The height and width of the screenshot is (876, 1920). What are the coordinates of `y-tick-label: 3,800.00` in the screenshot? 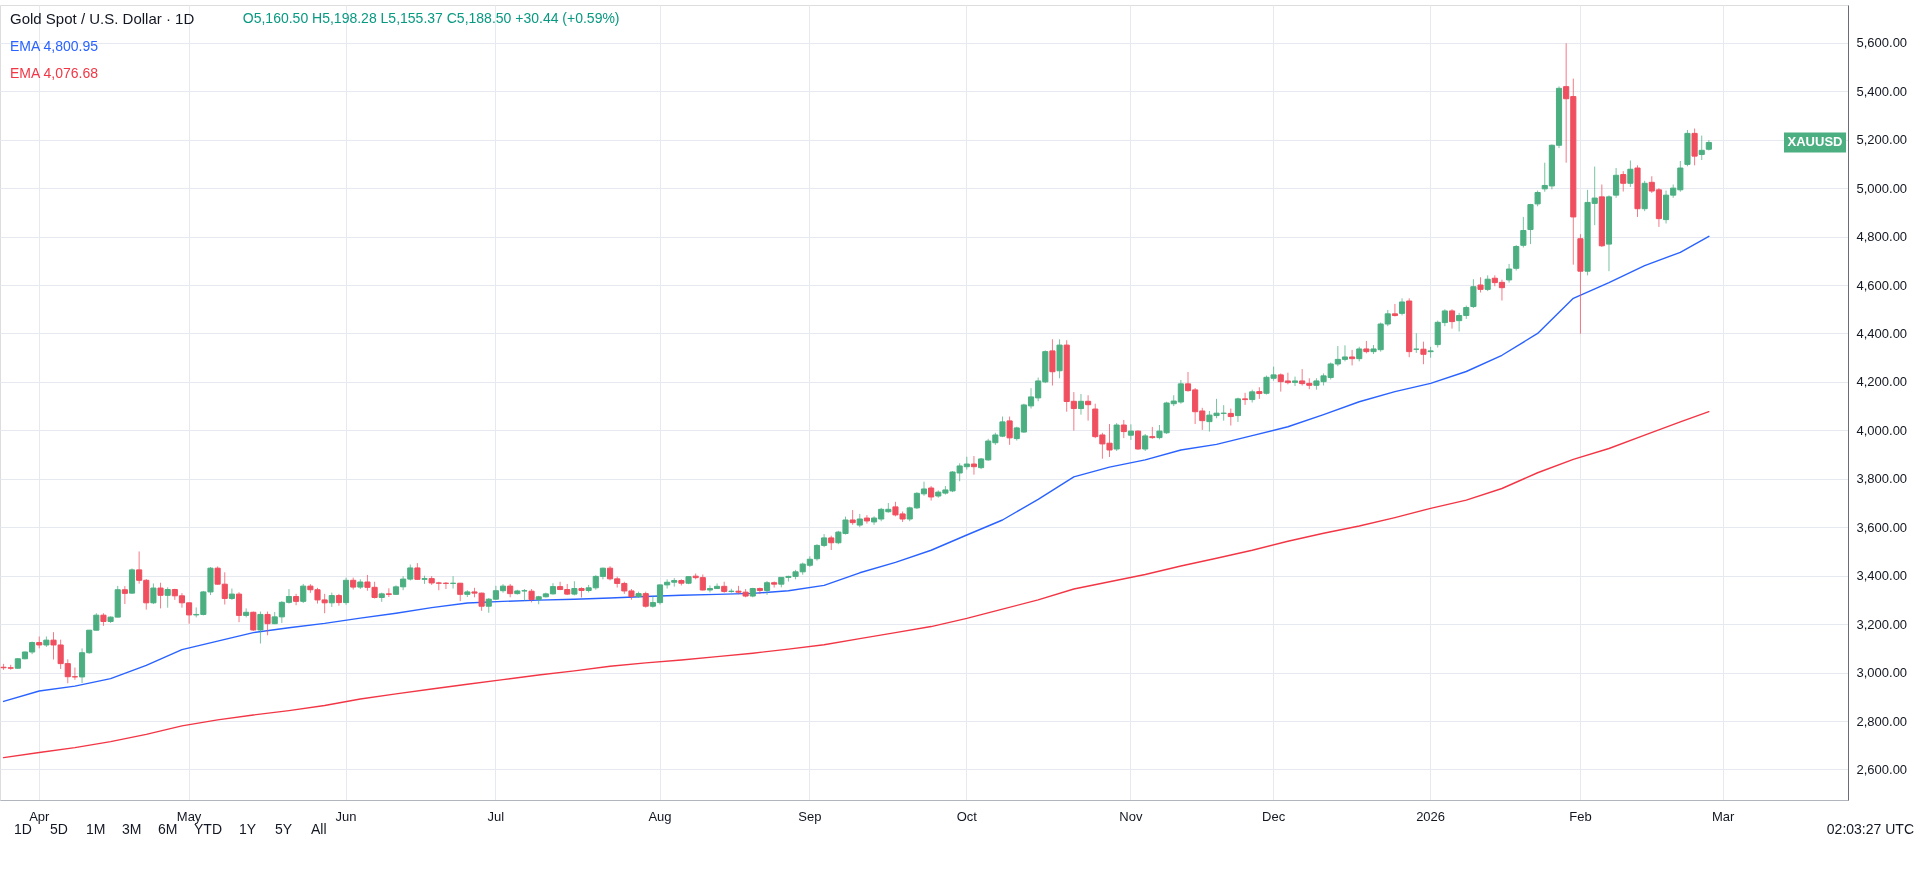 It's located at (1882, 479).